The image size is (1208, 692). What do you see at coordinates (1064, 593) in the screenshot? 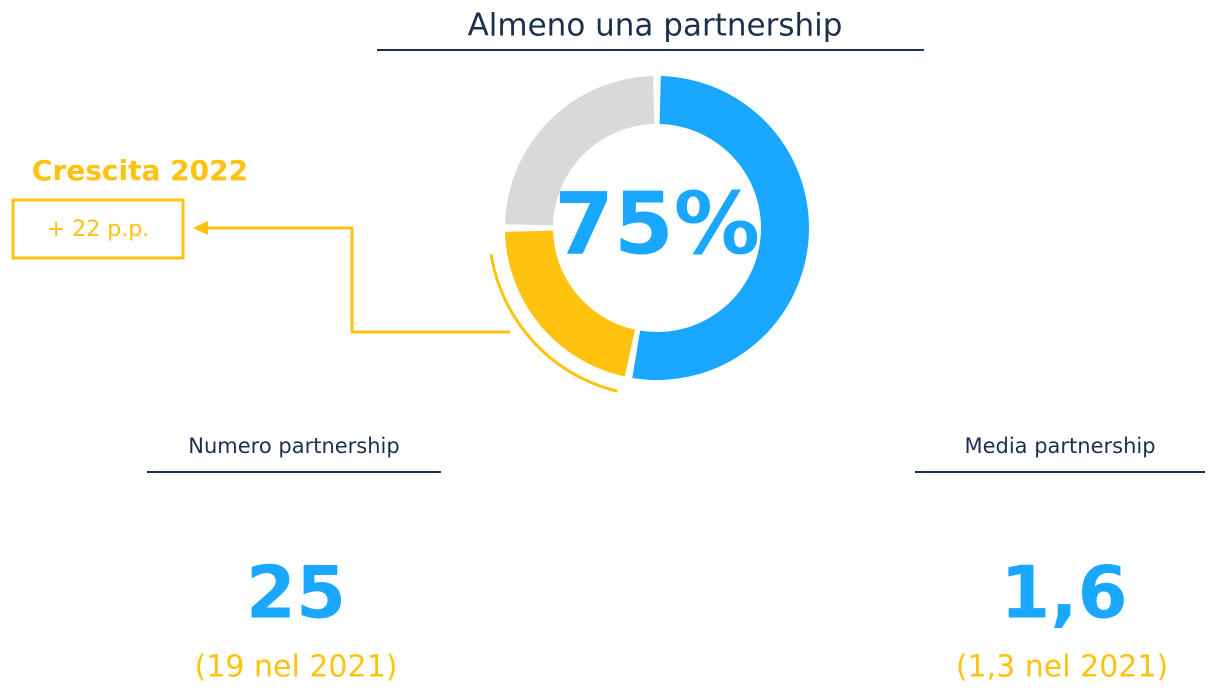
I see `stat-value: 1,6` at bounding box center [1064, 593].